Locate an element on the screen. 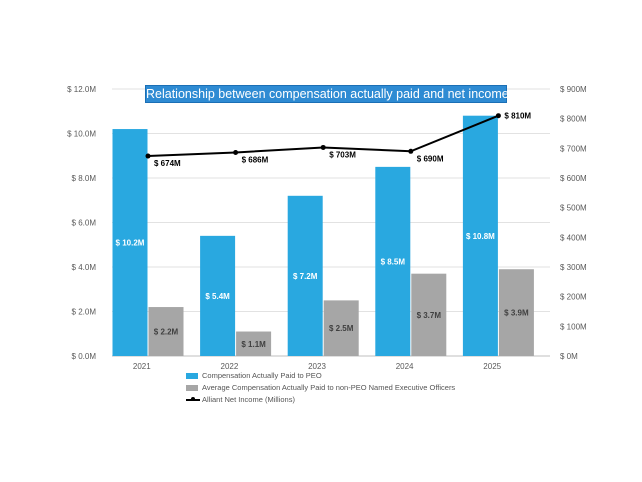 The image size is (642, 482). left-tick-label: $ 12.0M is located at coordinates (81, 89).